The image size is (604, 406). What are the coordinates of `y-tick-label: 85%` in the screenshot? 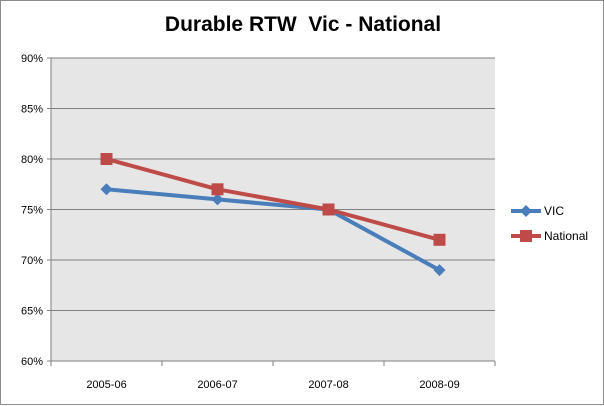 It's located at (32, 110).